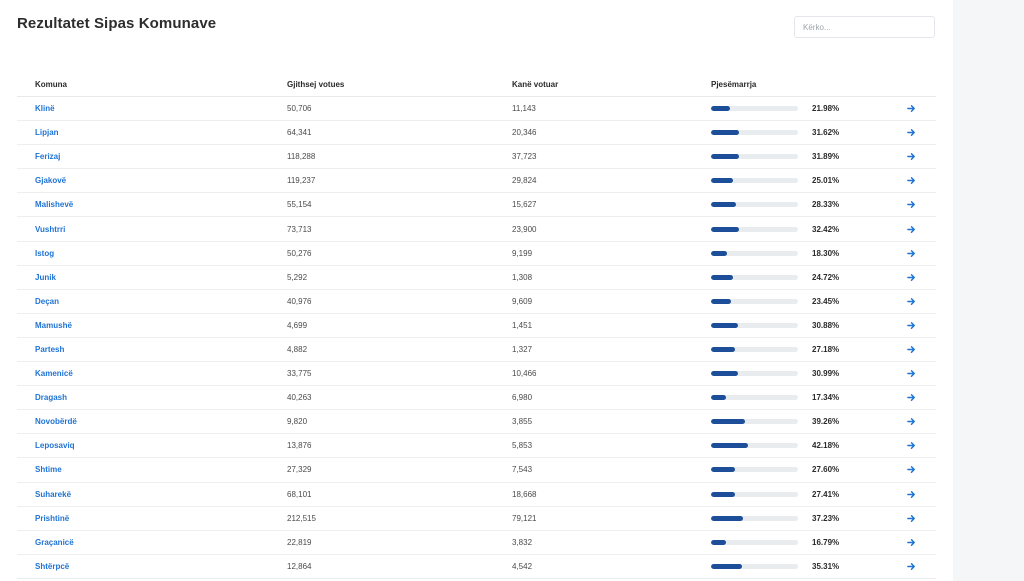 The width and height of the screenshot is (1024, 581). Describe the element at coordinates (297, 349) in the screenshot. I see `total-voters-cell: 4,882` at that location.